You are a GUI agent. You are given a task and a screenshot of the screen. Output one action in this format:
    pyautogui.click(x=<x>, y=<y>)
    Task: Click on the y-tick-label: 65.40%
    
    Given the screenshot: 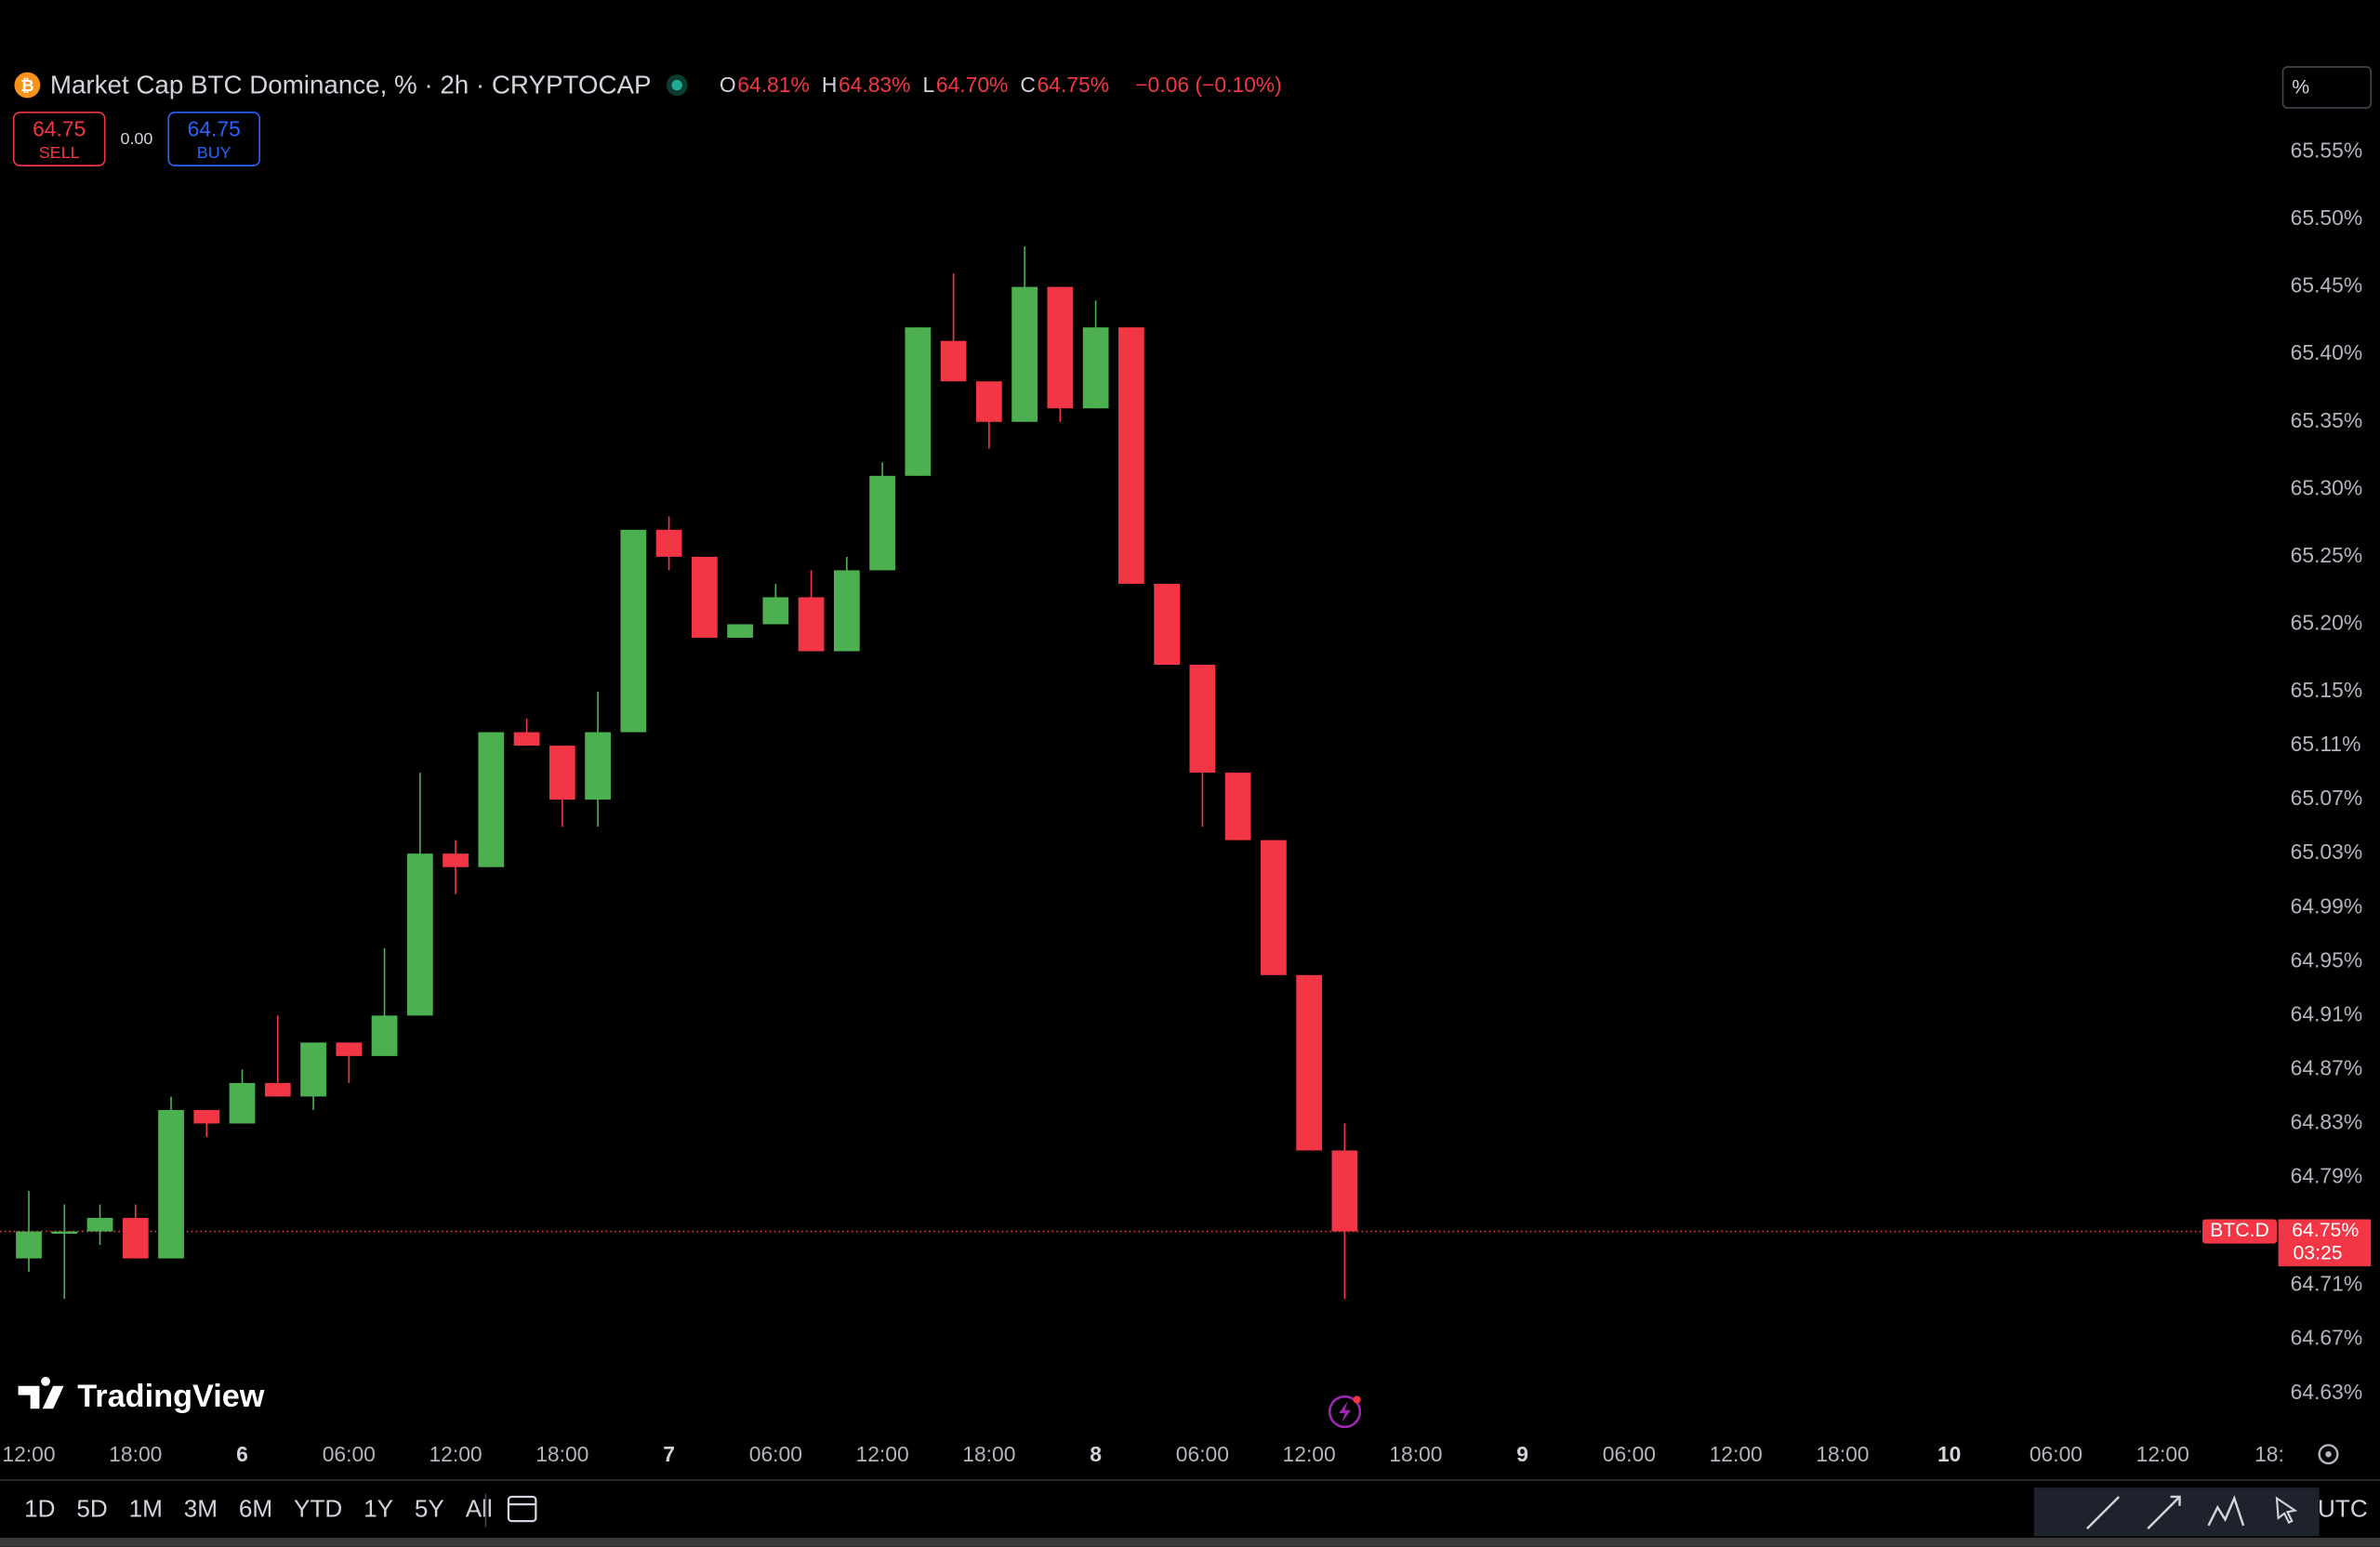 What is the action you would take?
    pyautogui.click(x=2326, y=352)
    